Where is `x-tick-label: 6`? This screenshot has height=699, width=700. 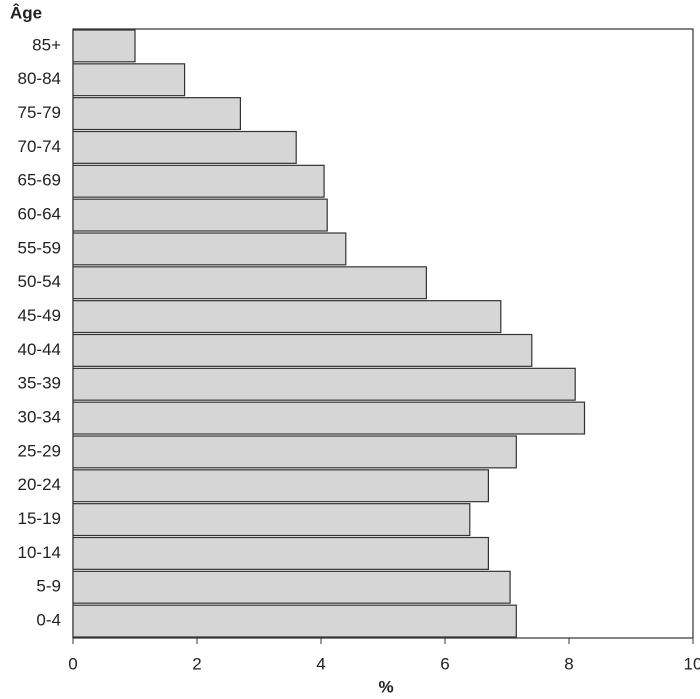 x-tick-label: 6 is located at coordinates (444, 663).